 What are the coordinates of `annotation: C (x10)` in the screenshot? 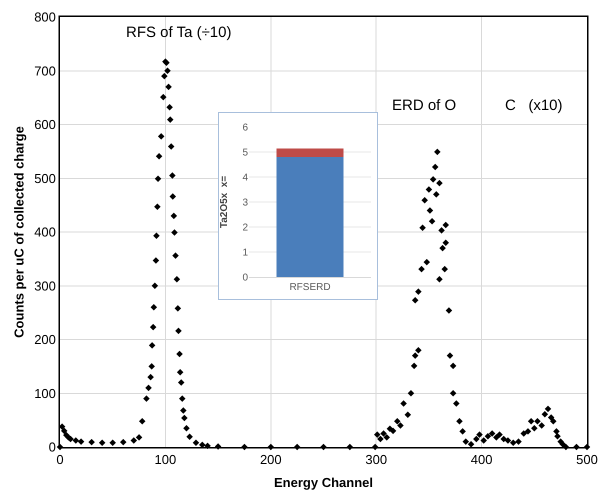 It's located at (534, 105).